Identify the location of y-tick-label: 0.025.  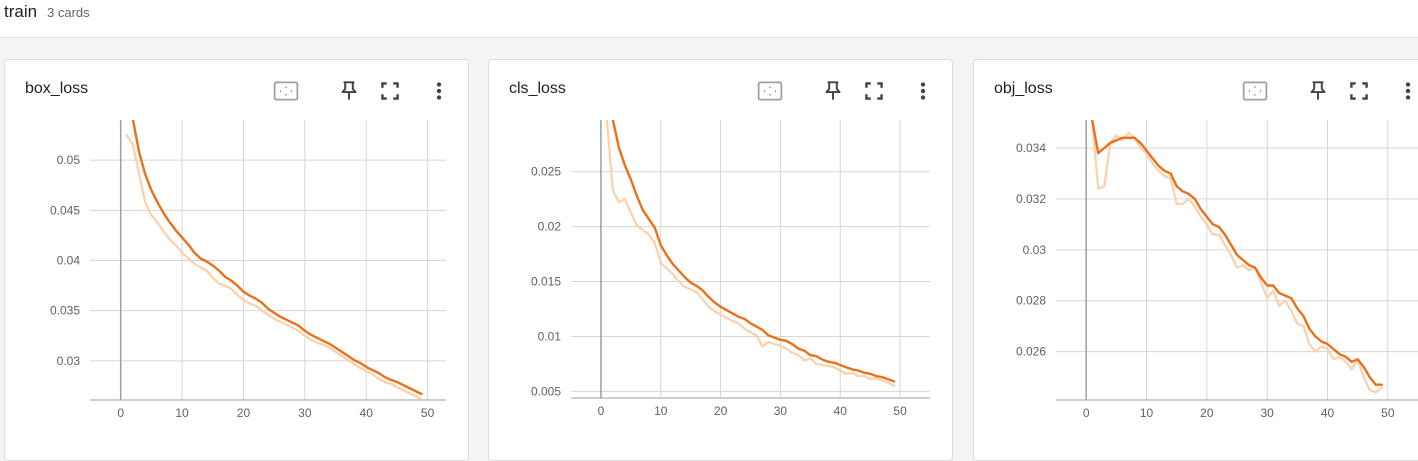
(546, 172).